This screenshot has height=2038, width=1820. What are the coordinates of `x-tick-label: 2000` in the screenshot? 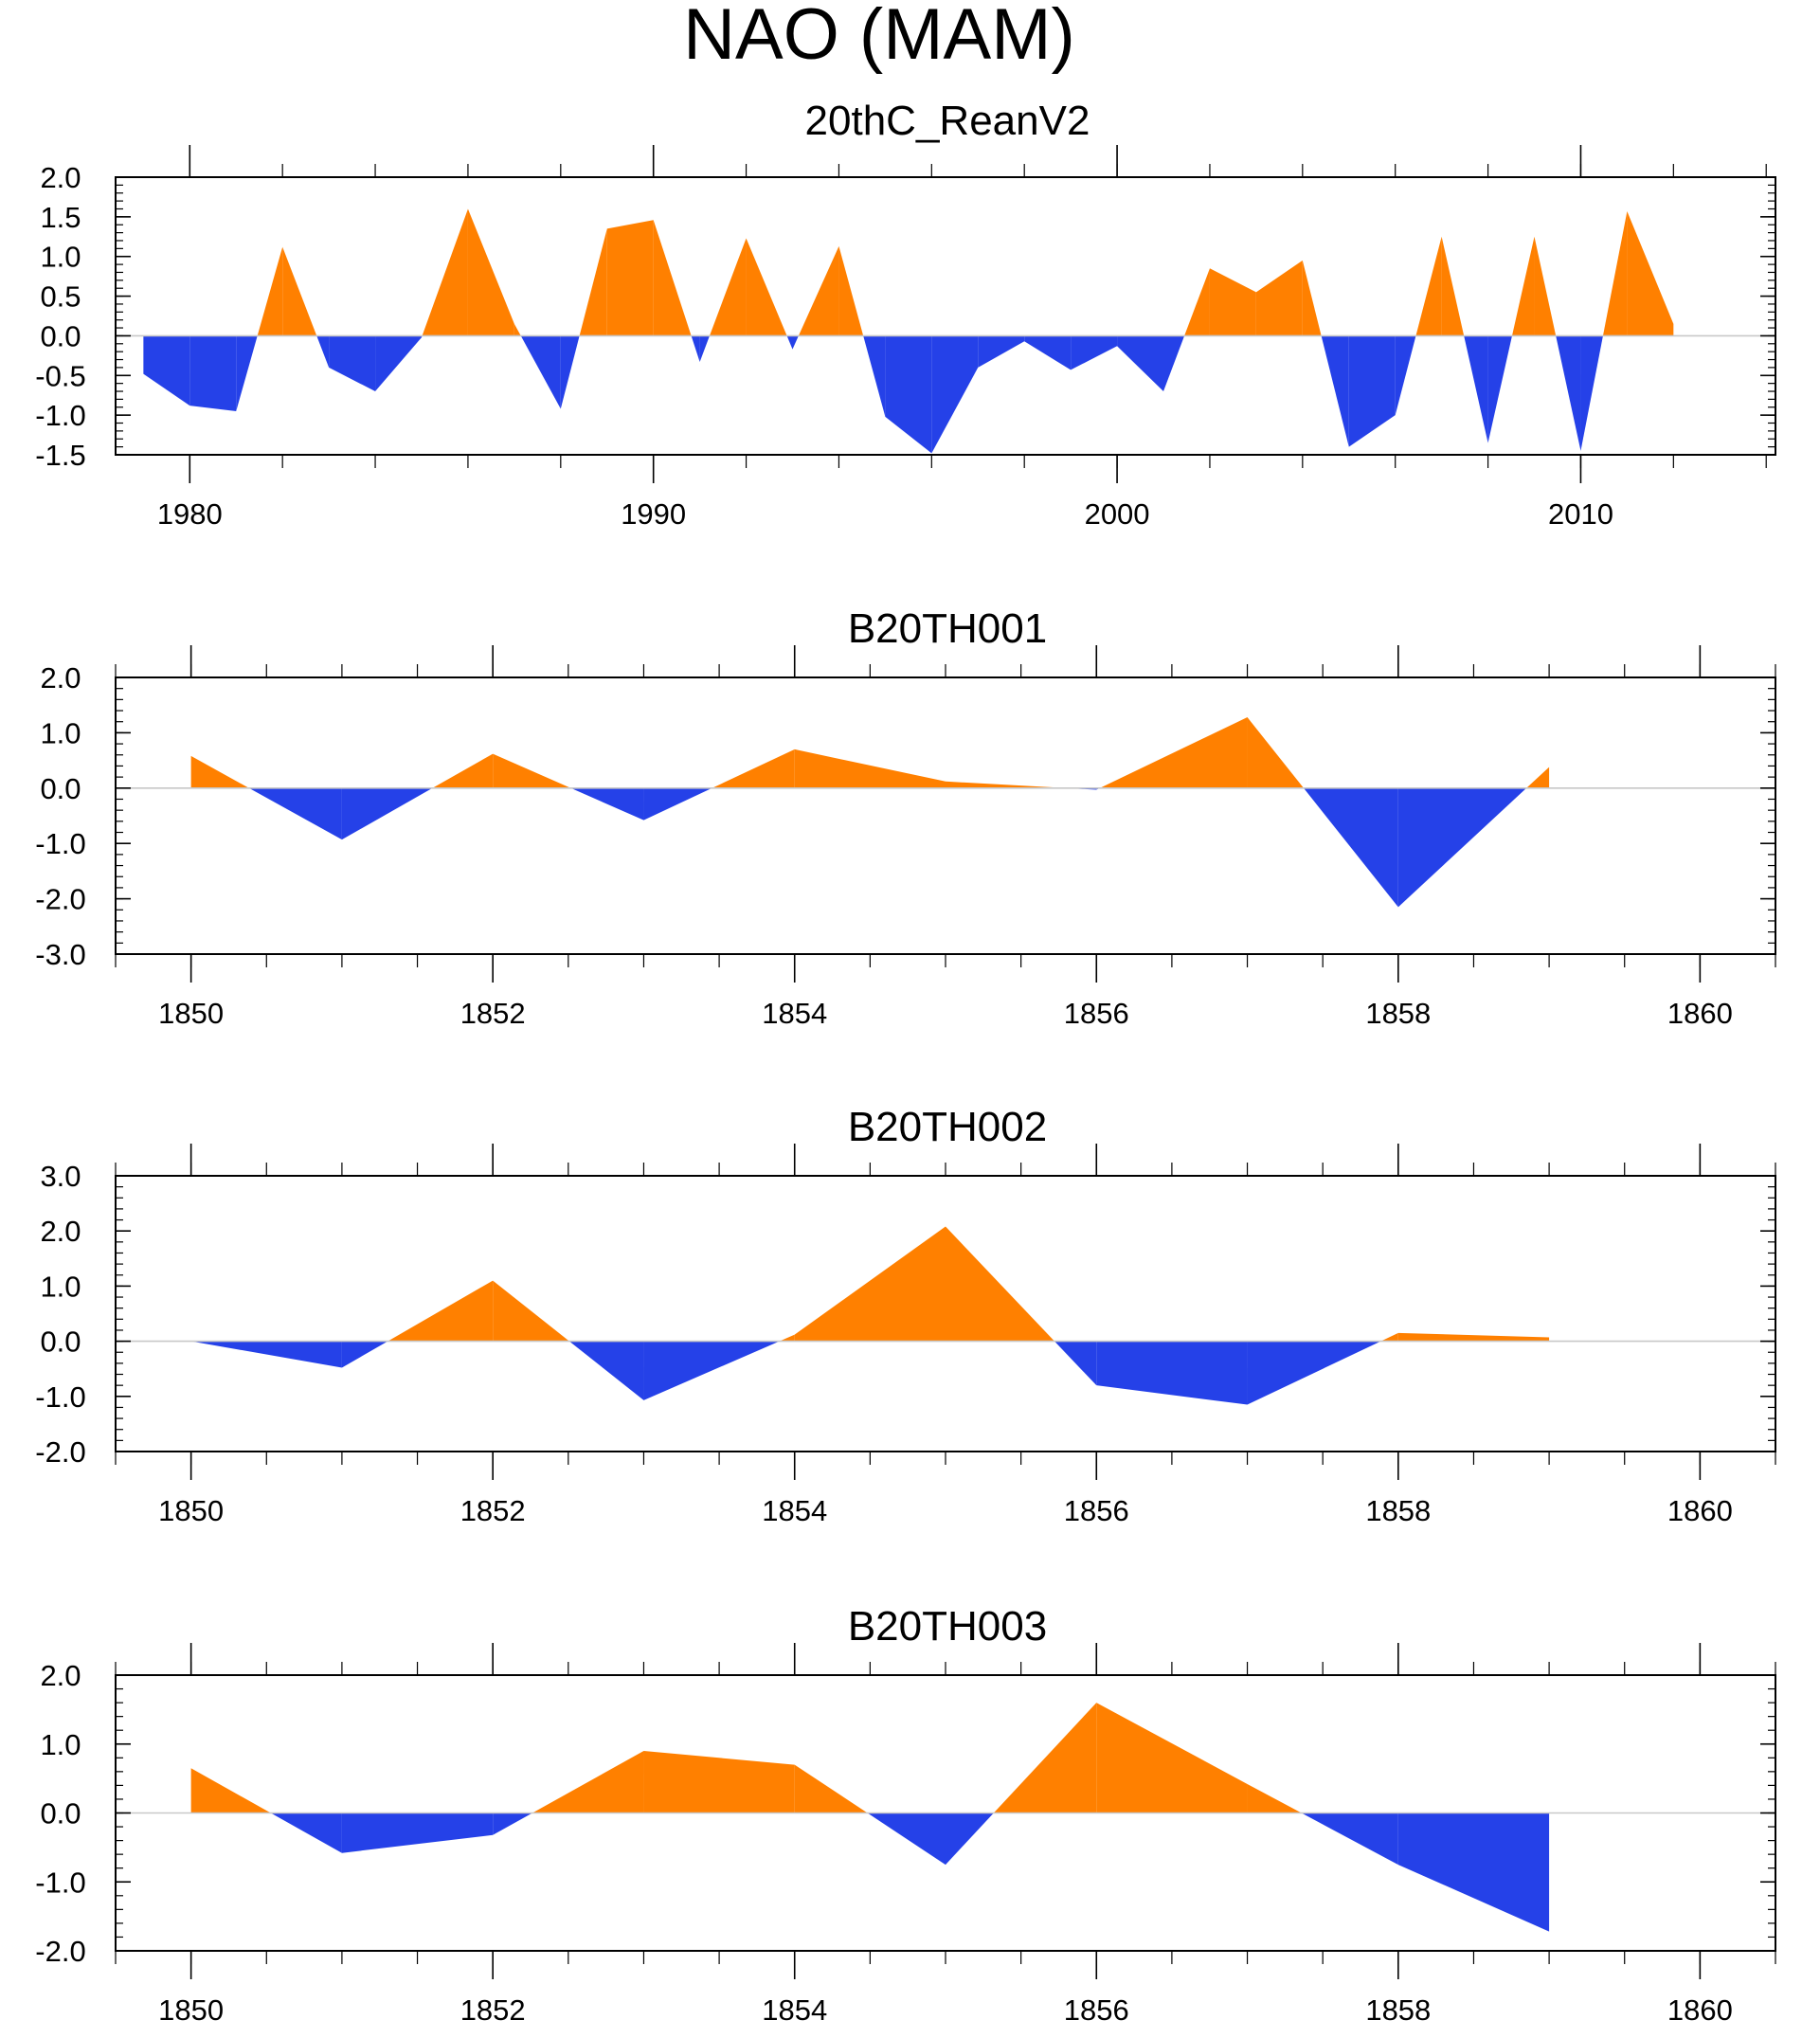 It's located at (1117, 514).